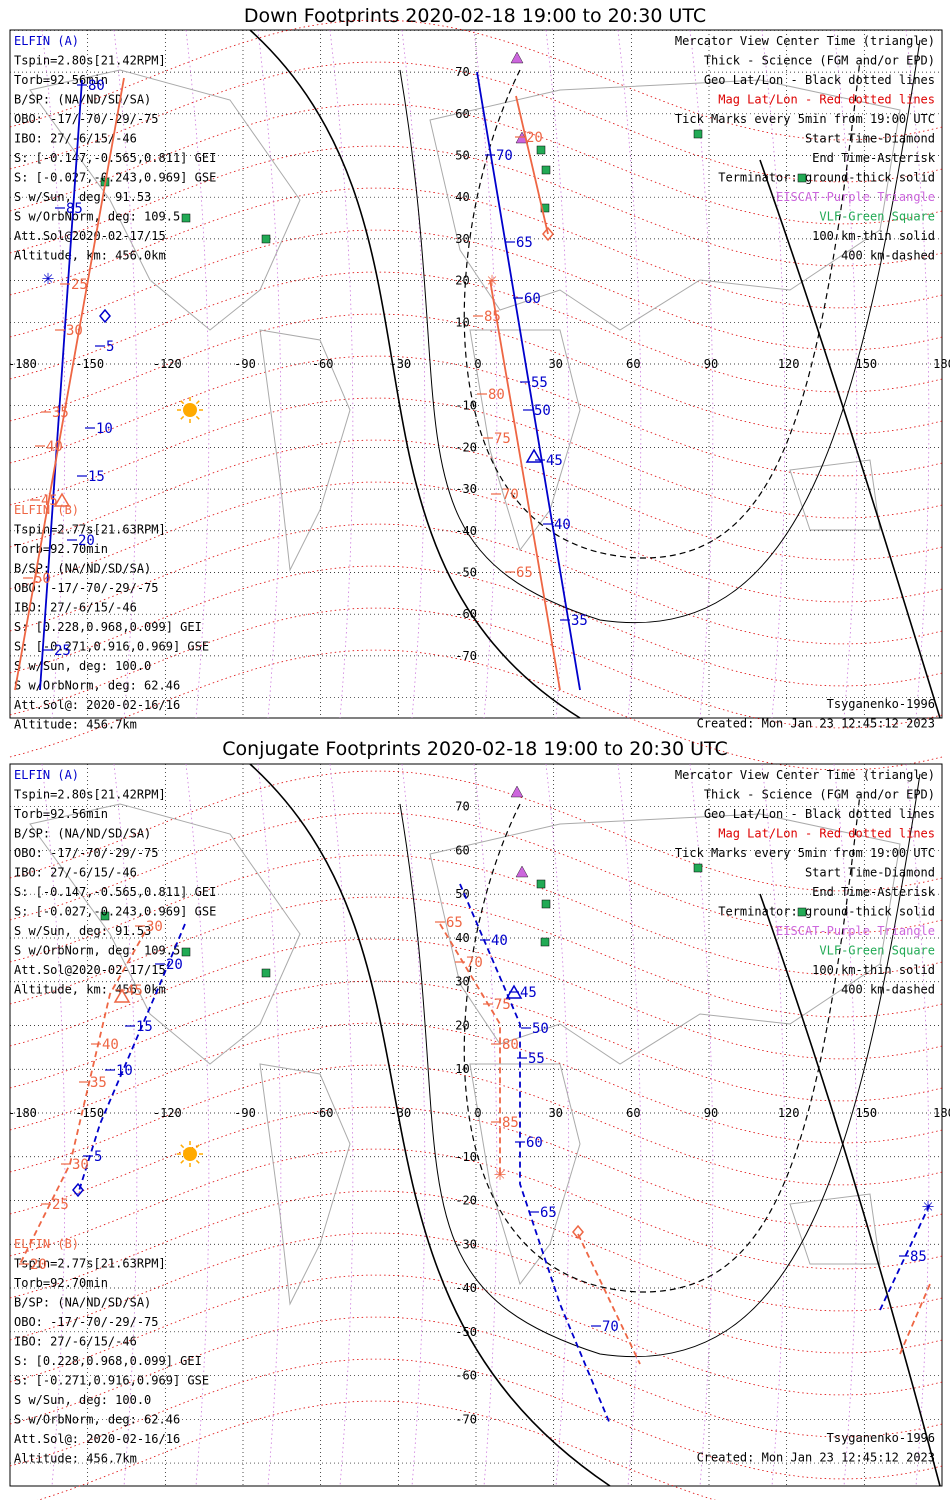 The height and width of the screenshot is (1500, 950). I want to click on elfin-b-param: Torb=92.70min, so click(61, 549).